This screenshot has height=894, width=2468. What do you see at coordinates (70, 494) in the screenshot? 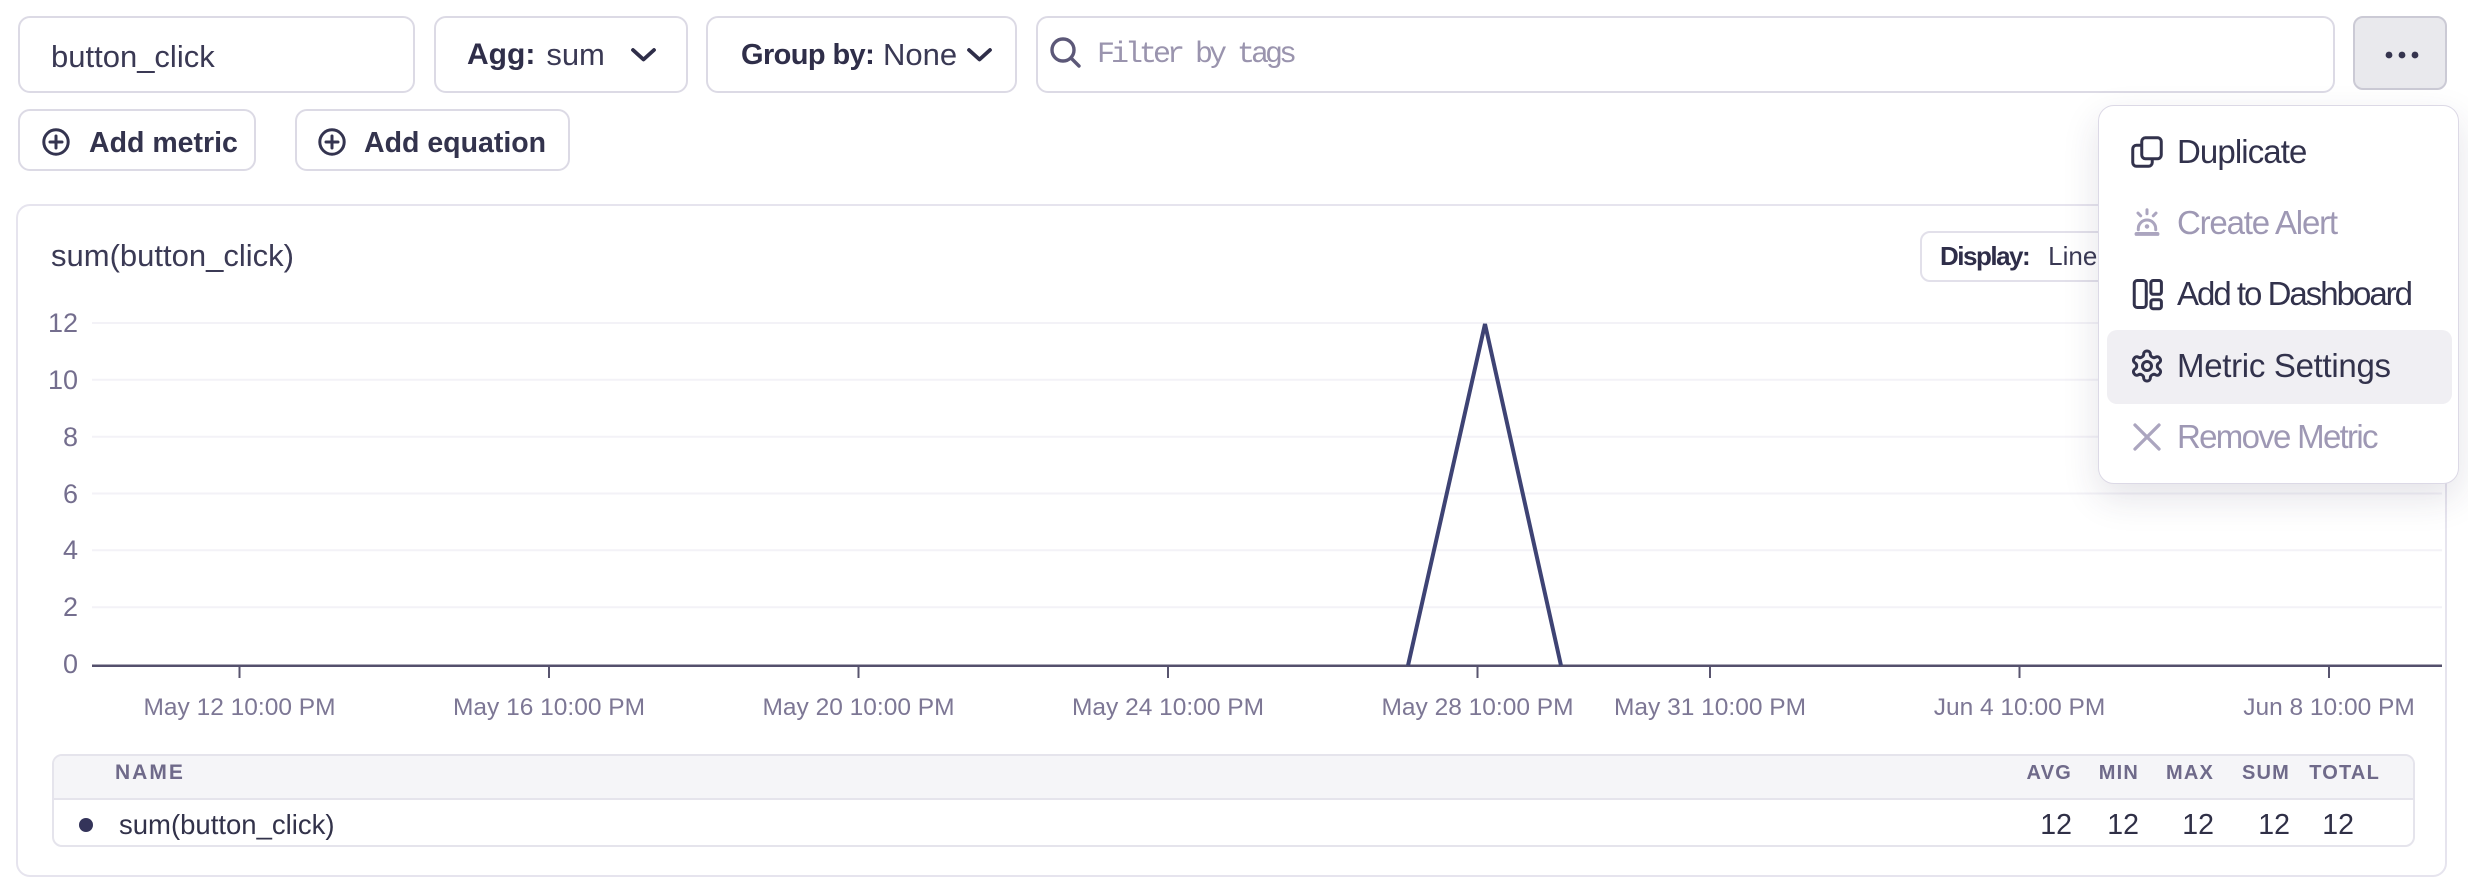
I see `svg-text: 6` at bounding box center [70, 494].